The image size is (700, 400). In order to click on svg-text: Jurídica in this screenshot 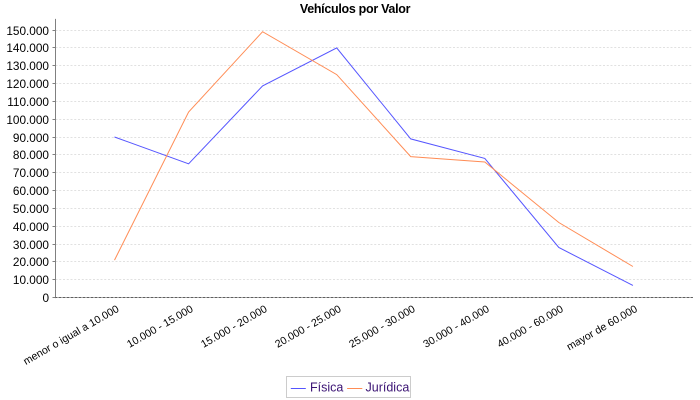, I will do `click(388, 388)`.